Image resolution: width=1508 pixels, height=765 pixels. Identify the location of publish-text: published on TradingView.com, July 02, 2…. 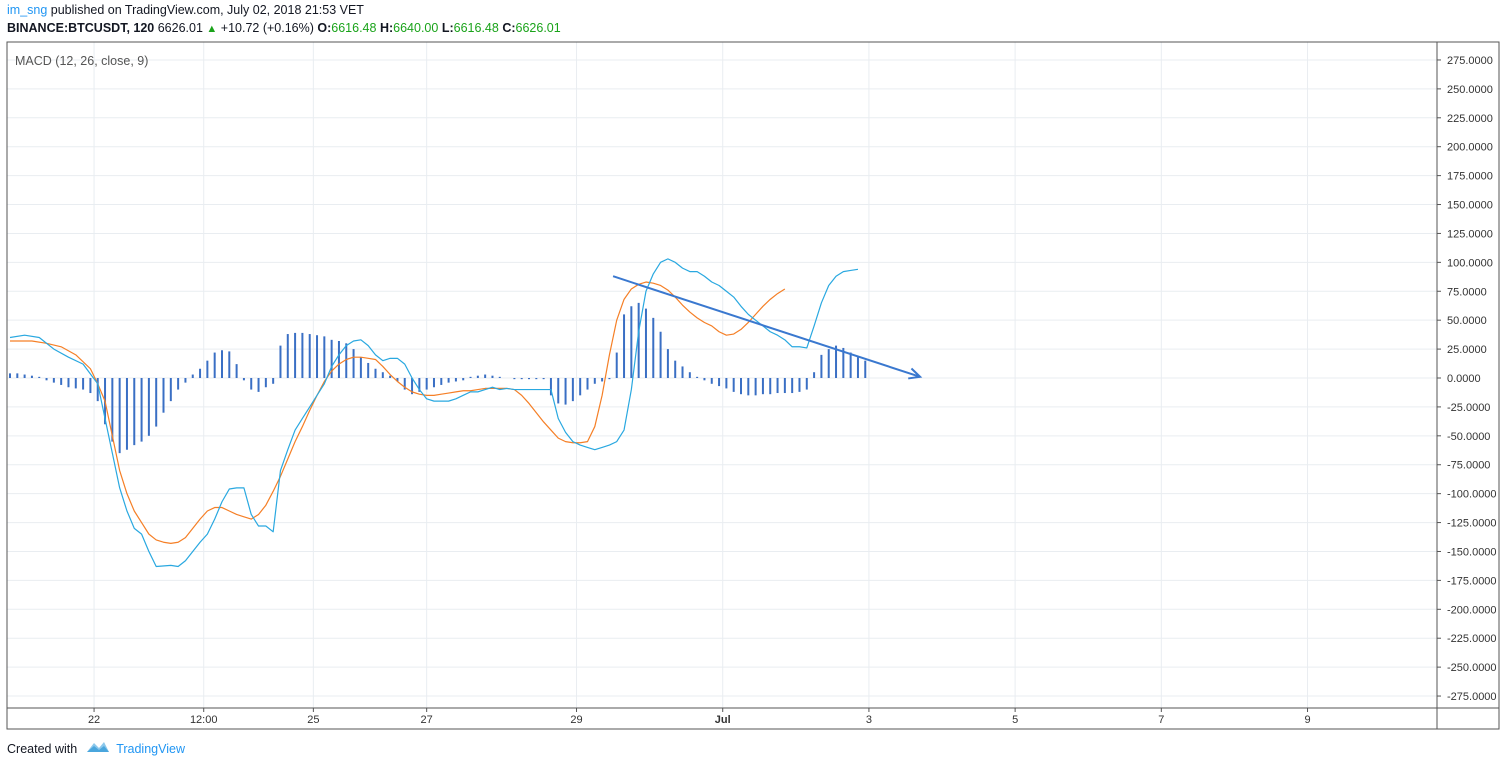
(207, 10).